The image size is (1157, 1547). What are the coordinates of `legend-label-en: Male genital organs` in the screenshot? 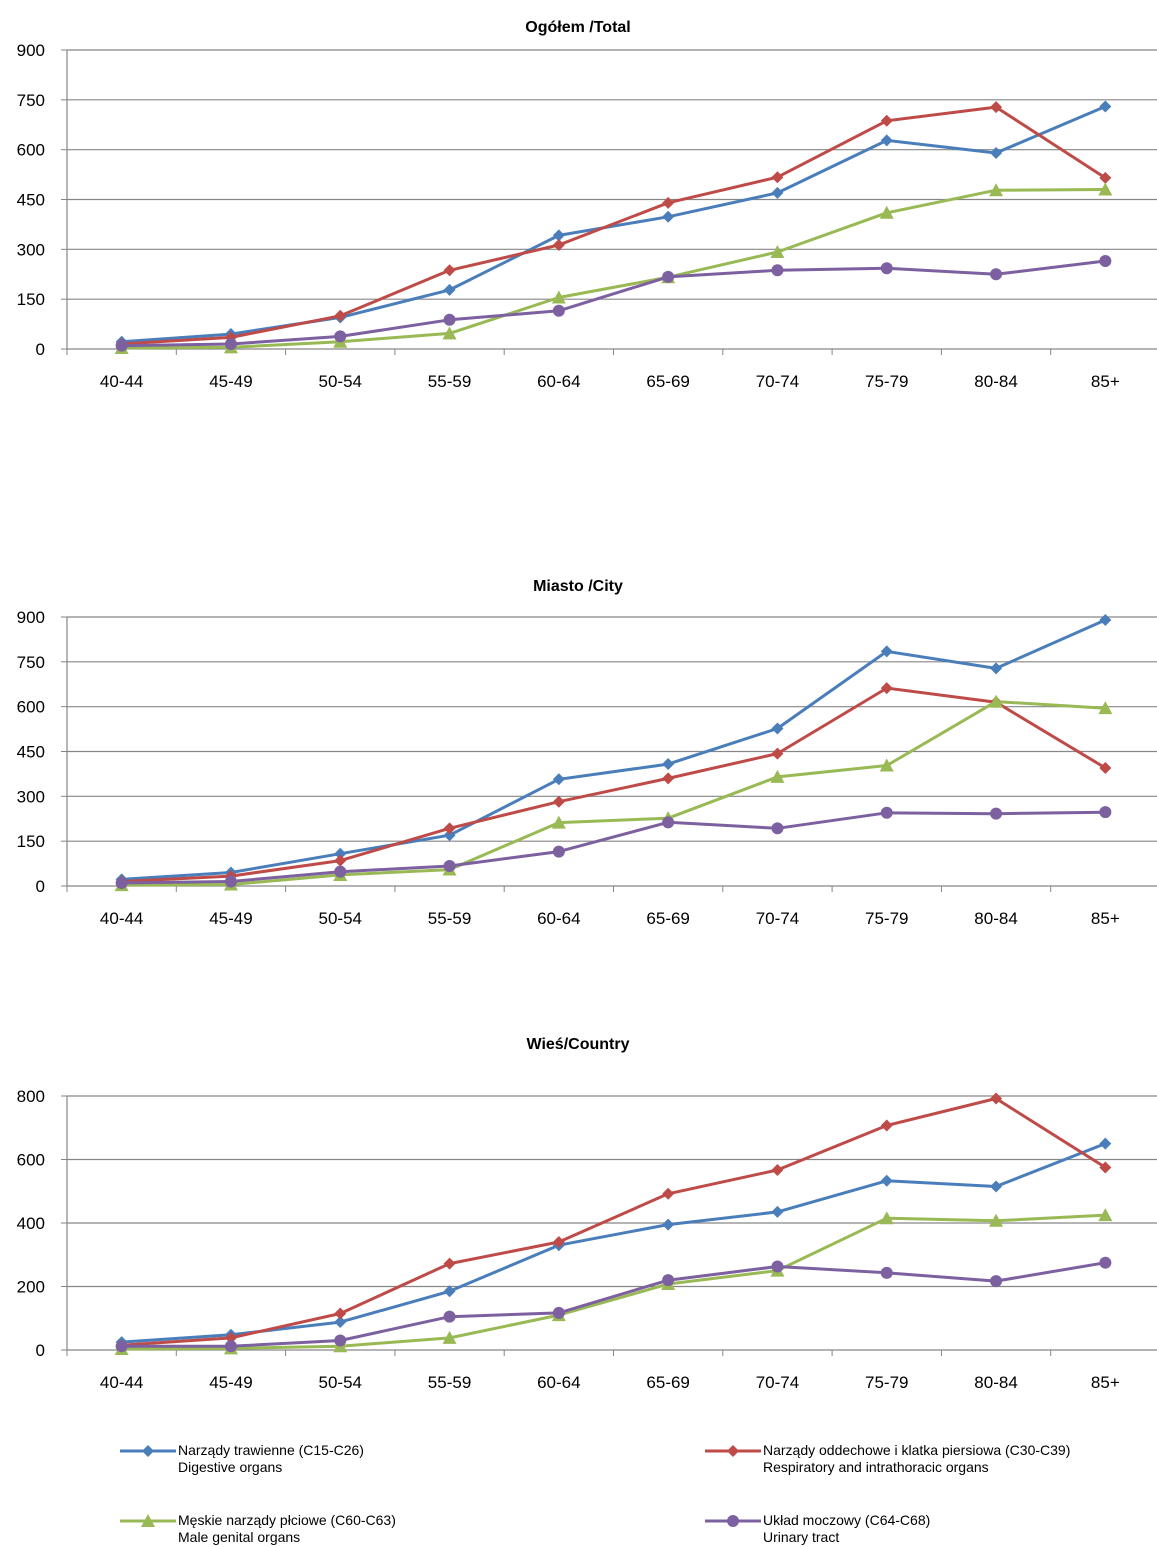 It's located at (239, 1537).